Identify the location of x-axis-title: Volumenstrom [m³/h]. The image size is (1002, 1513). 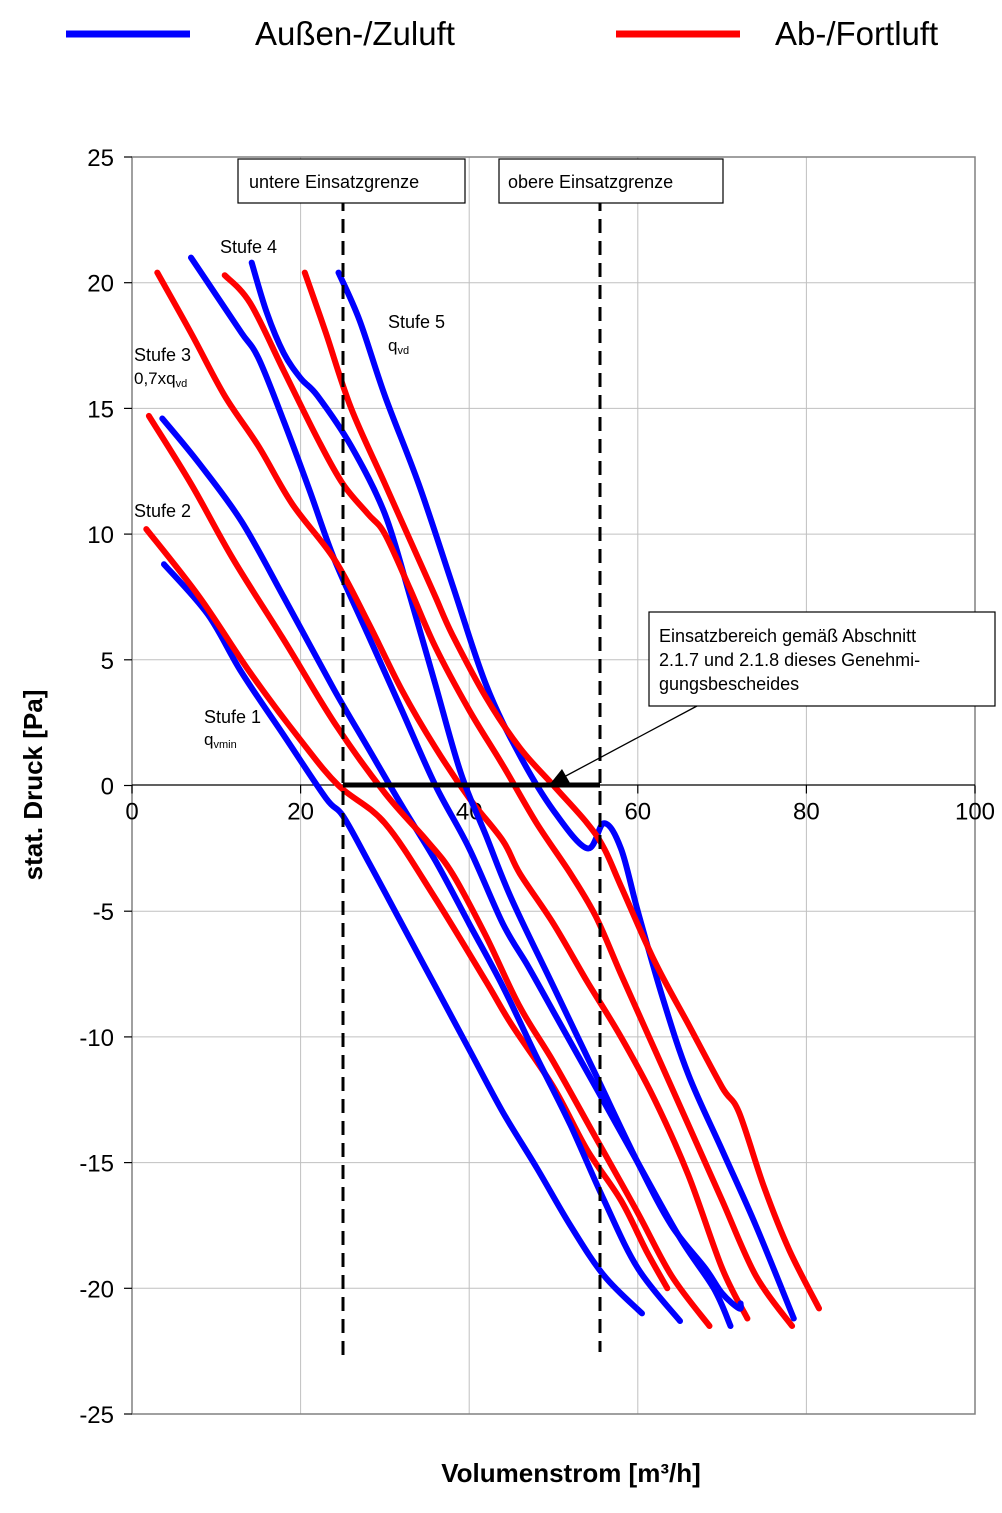
(571, 1473).